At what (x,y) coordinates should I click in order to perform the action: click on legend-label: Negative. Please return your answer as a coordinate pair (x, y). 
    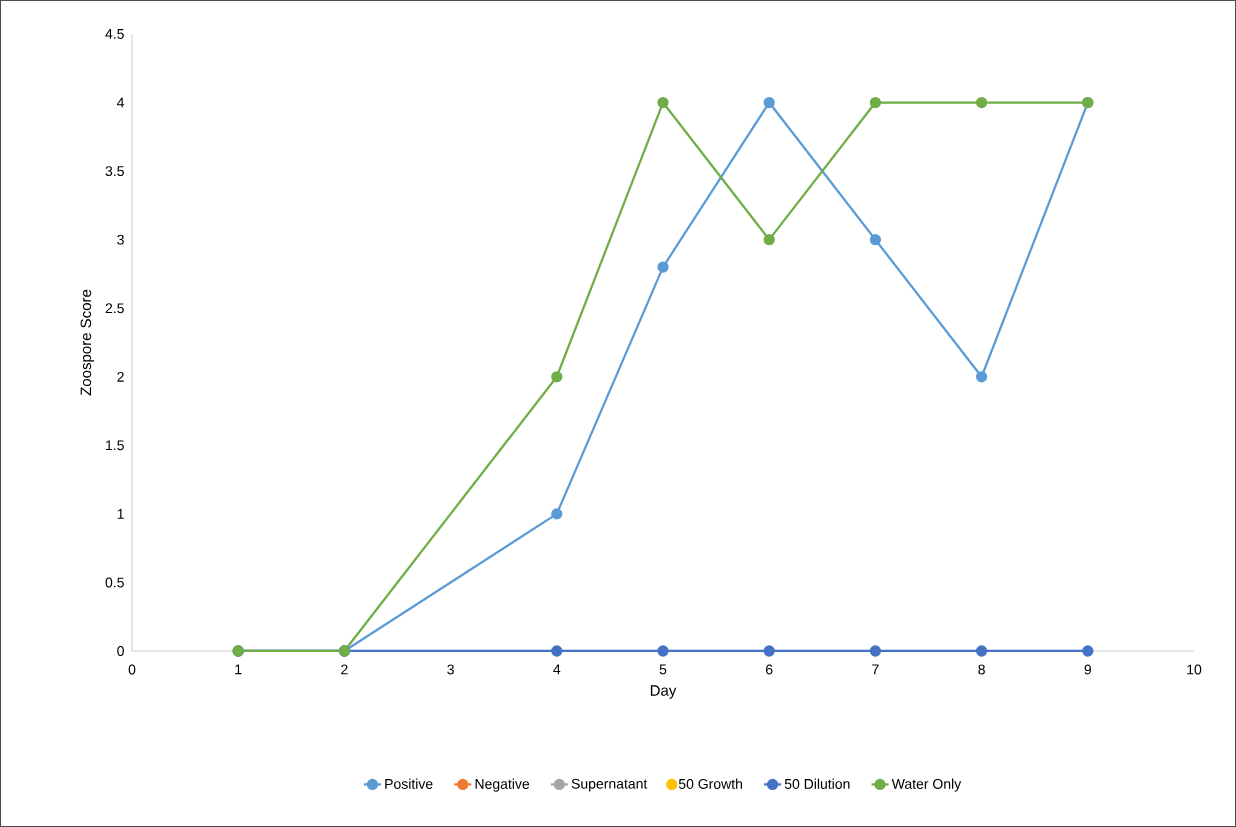
    Looking at the image, I should click on (502, 785).